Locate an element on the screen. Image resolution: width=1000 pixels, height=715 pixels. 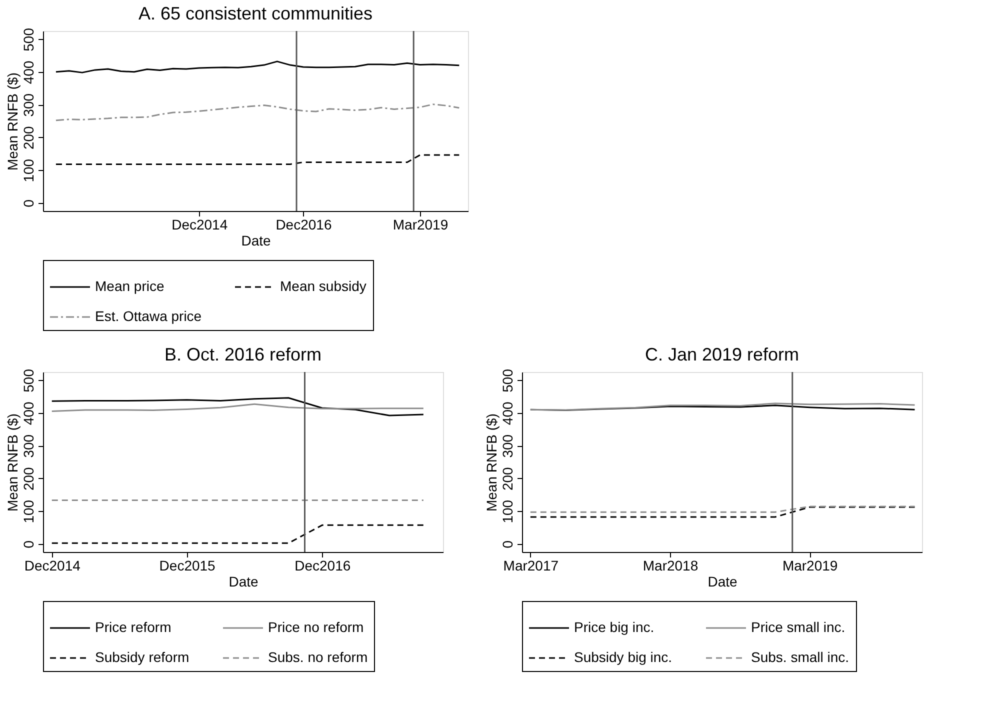
legend-label: Price no reform is located at coordinates (316, 627).